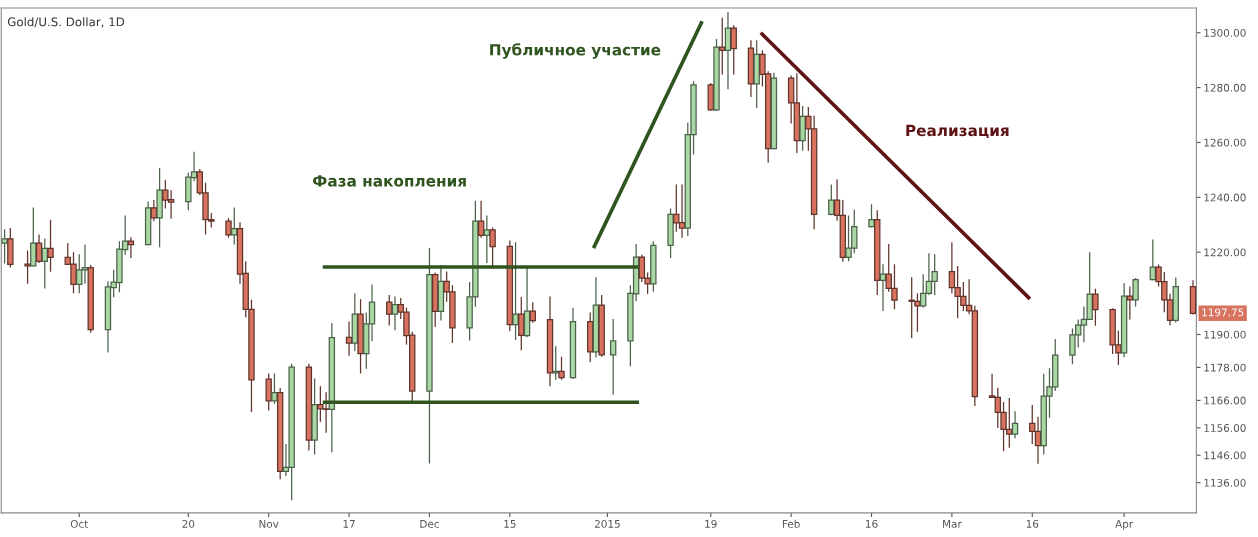  I want to click on text: Gold/U.S. Dollar, 1D, so click(66, 22).